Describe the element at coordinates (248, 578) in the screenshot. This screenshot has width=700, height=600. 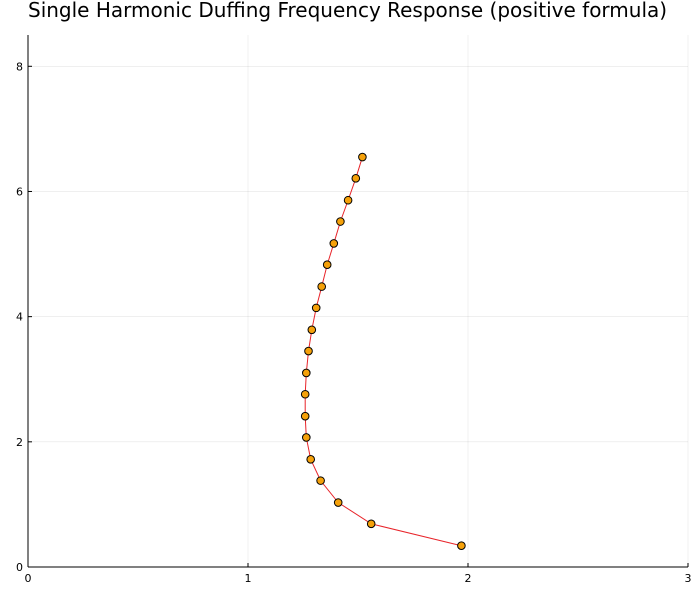
I see `x-tick-label-1: 1` at that location.